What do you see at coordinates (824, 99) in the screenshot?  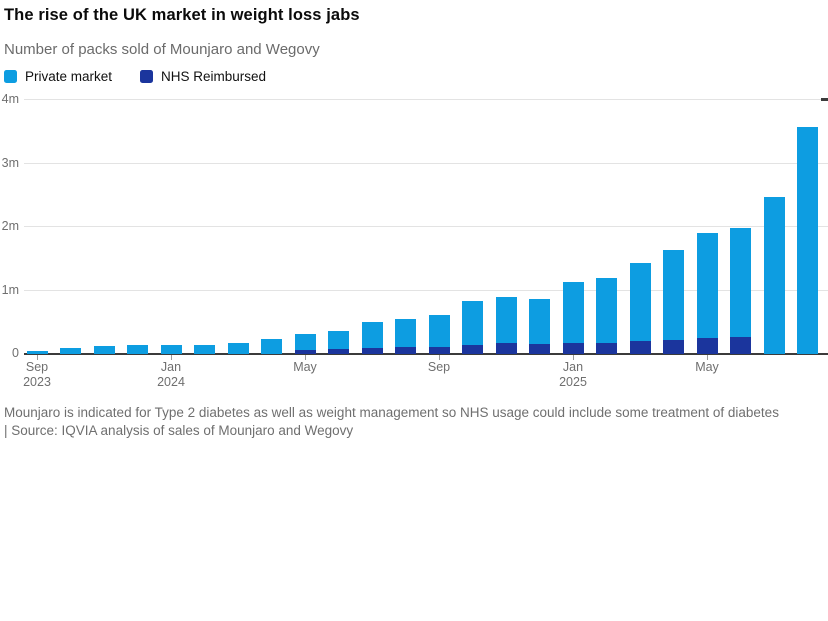 I see `axis-top-right-tick` at bounding box center [824, 99].